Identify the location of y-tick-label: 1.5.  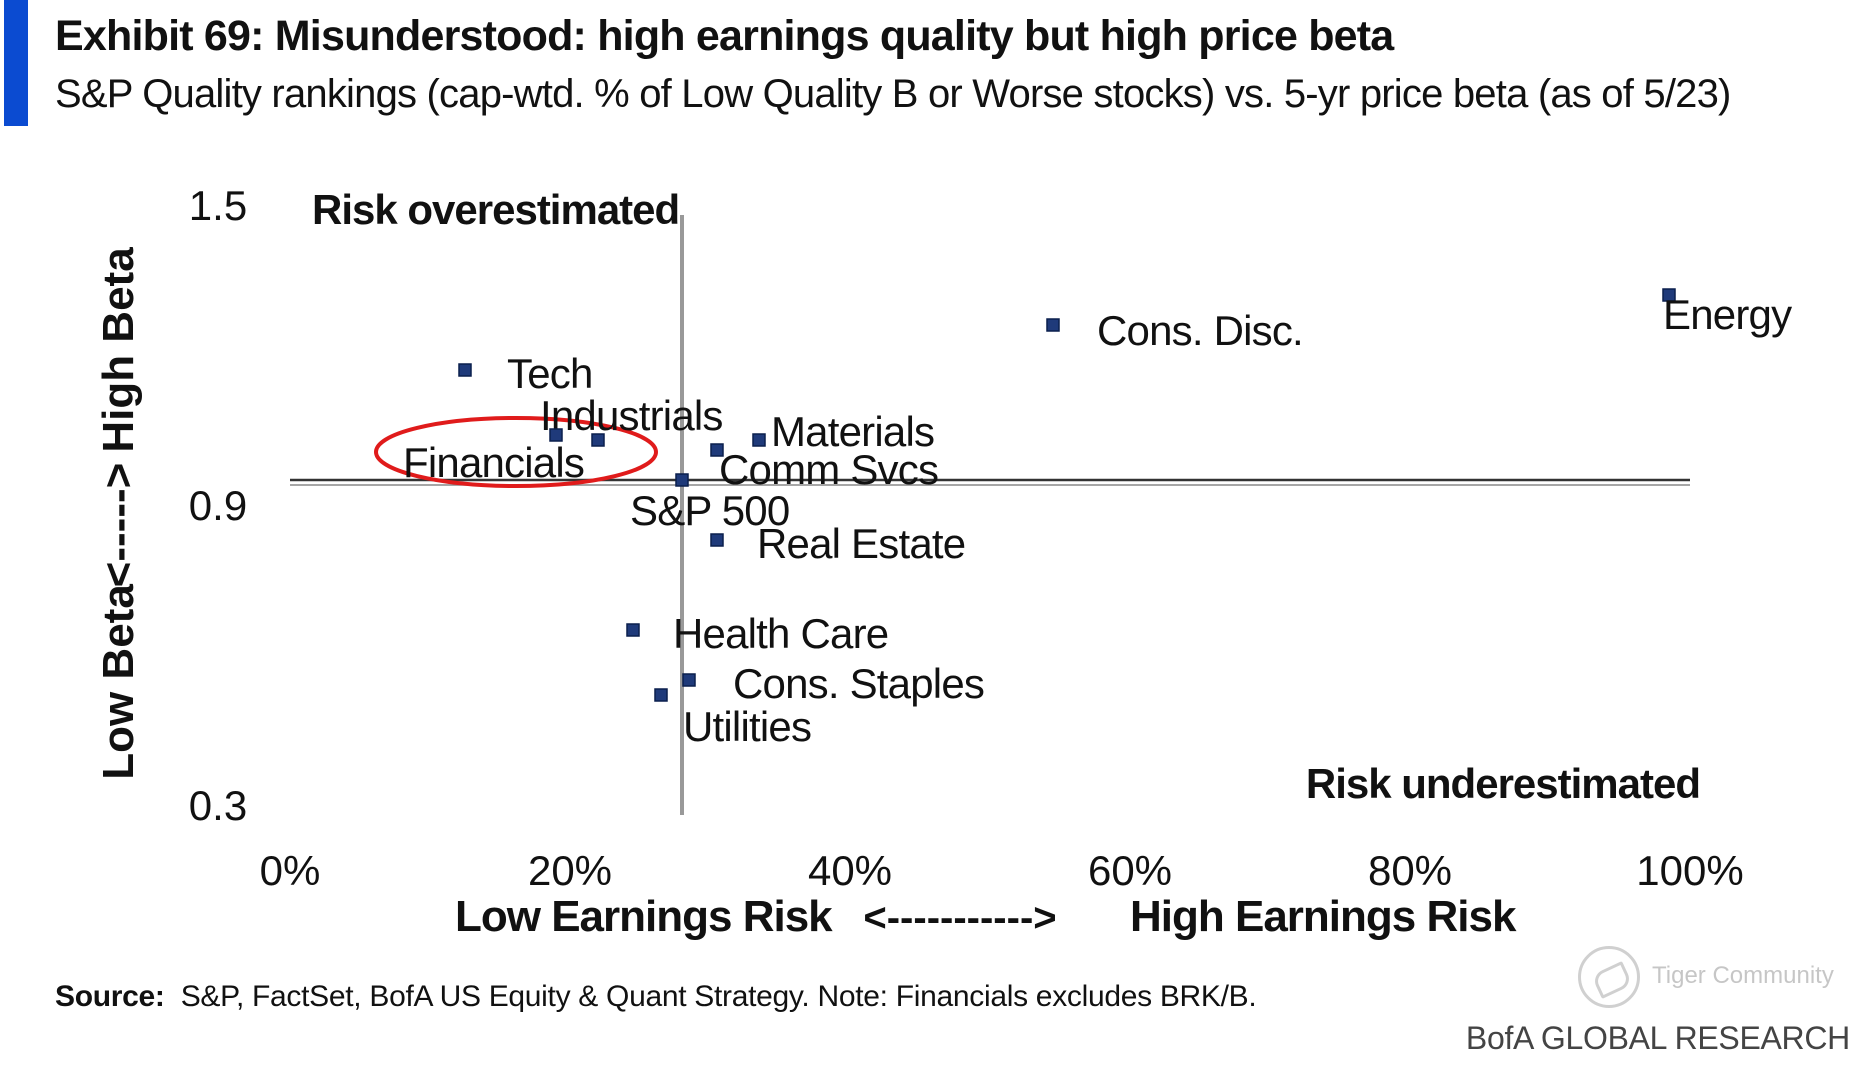
(218, 205).